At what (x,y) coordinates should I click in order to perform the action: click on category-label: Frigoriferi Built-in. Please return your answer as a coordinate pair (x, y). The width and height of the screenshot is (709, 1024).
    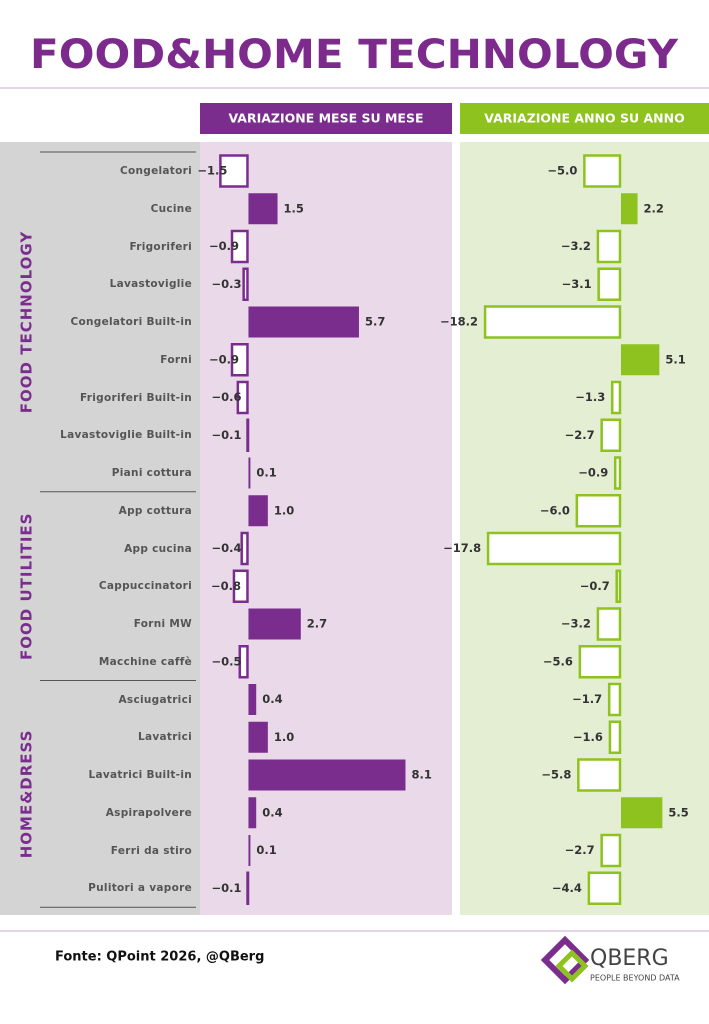
    Looking at the image, I should click on (135, 397).